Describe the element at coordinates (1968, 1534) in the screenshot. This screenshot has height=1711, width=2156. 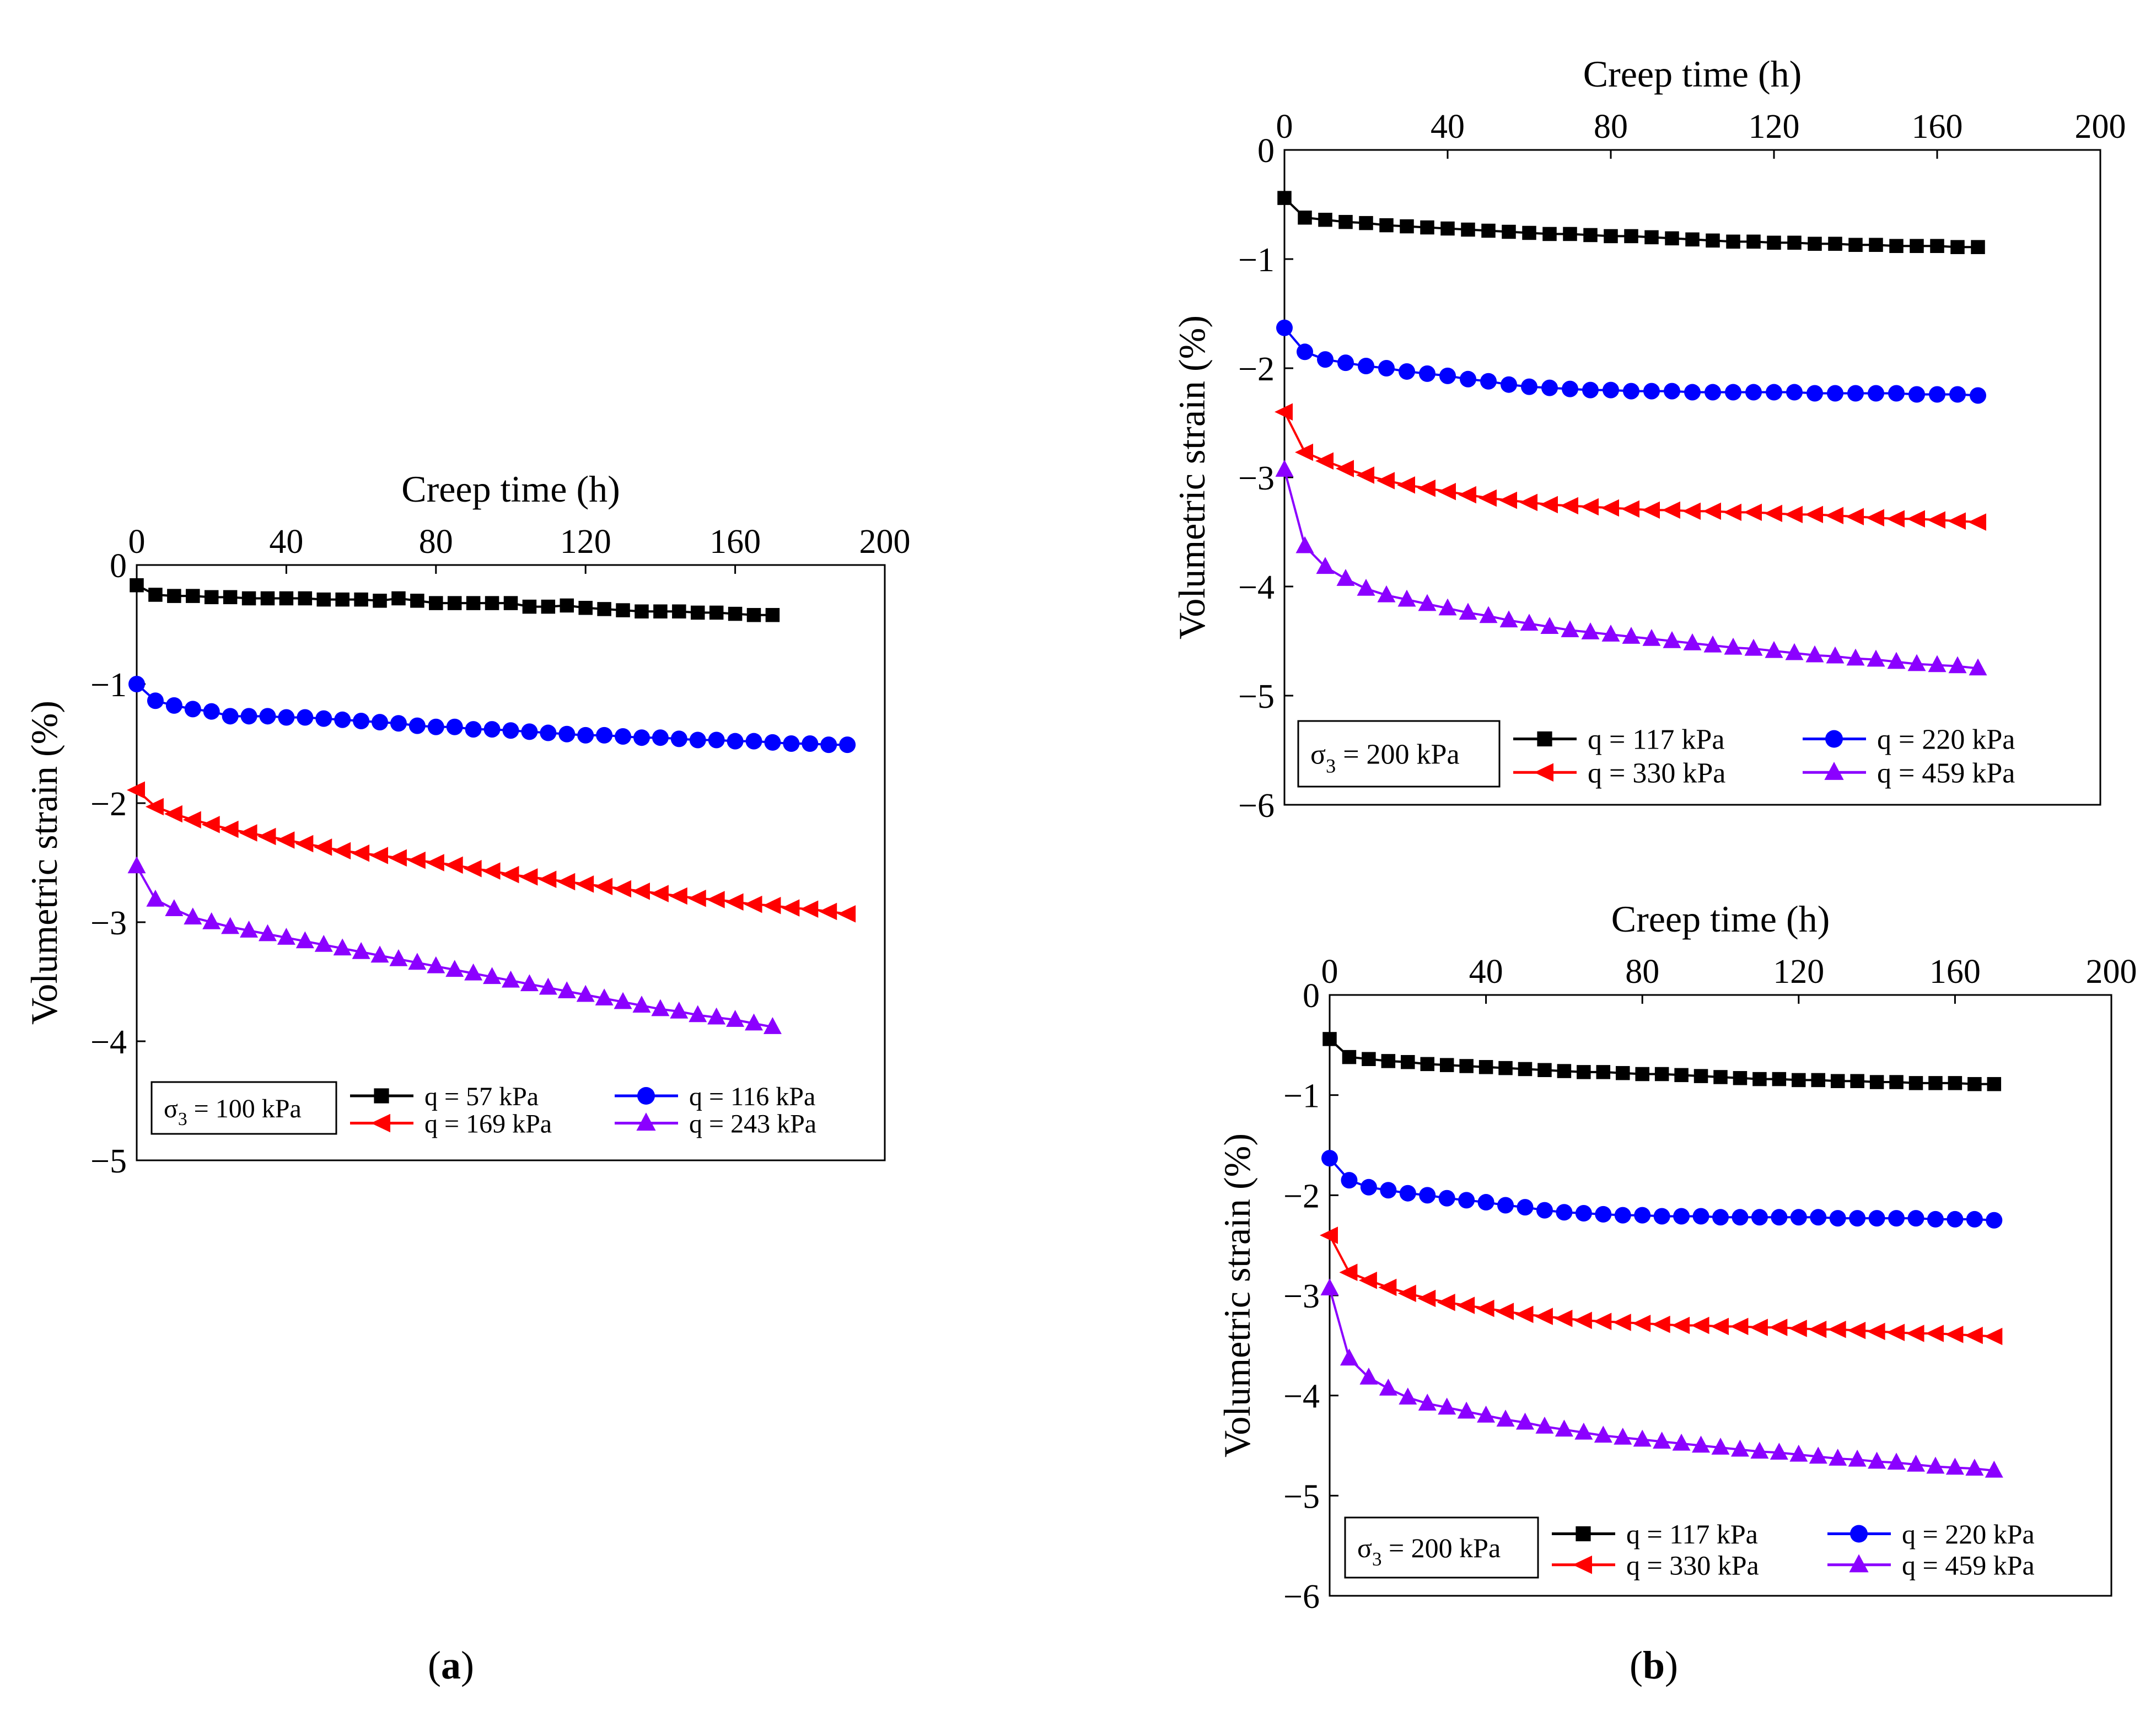
I see `legend-label: q = 220 kPa` at that location.